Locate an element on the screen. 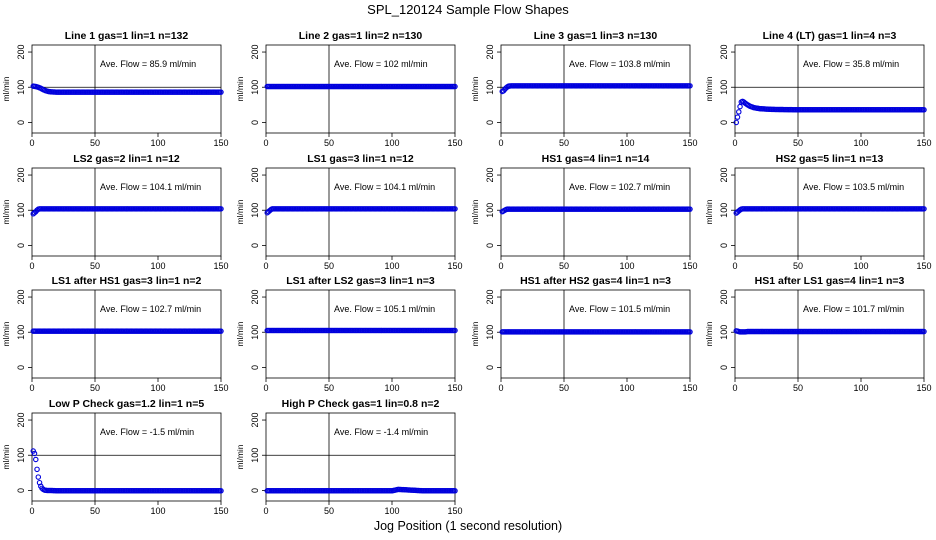 The width and height of the screenshot is (936, 540). panel-12-y-tick-label: 0 is located at coordinates (724, 367).